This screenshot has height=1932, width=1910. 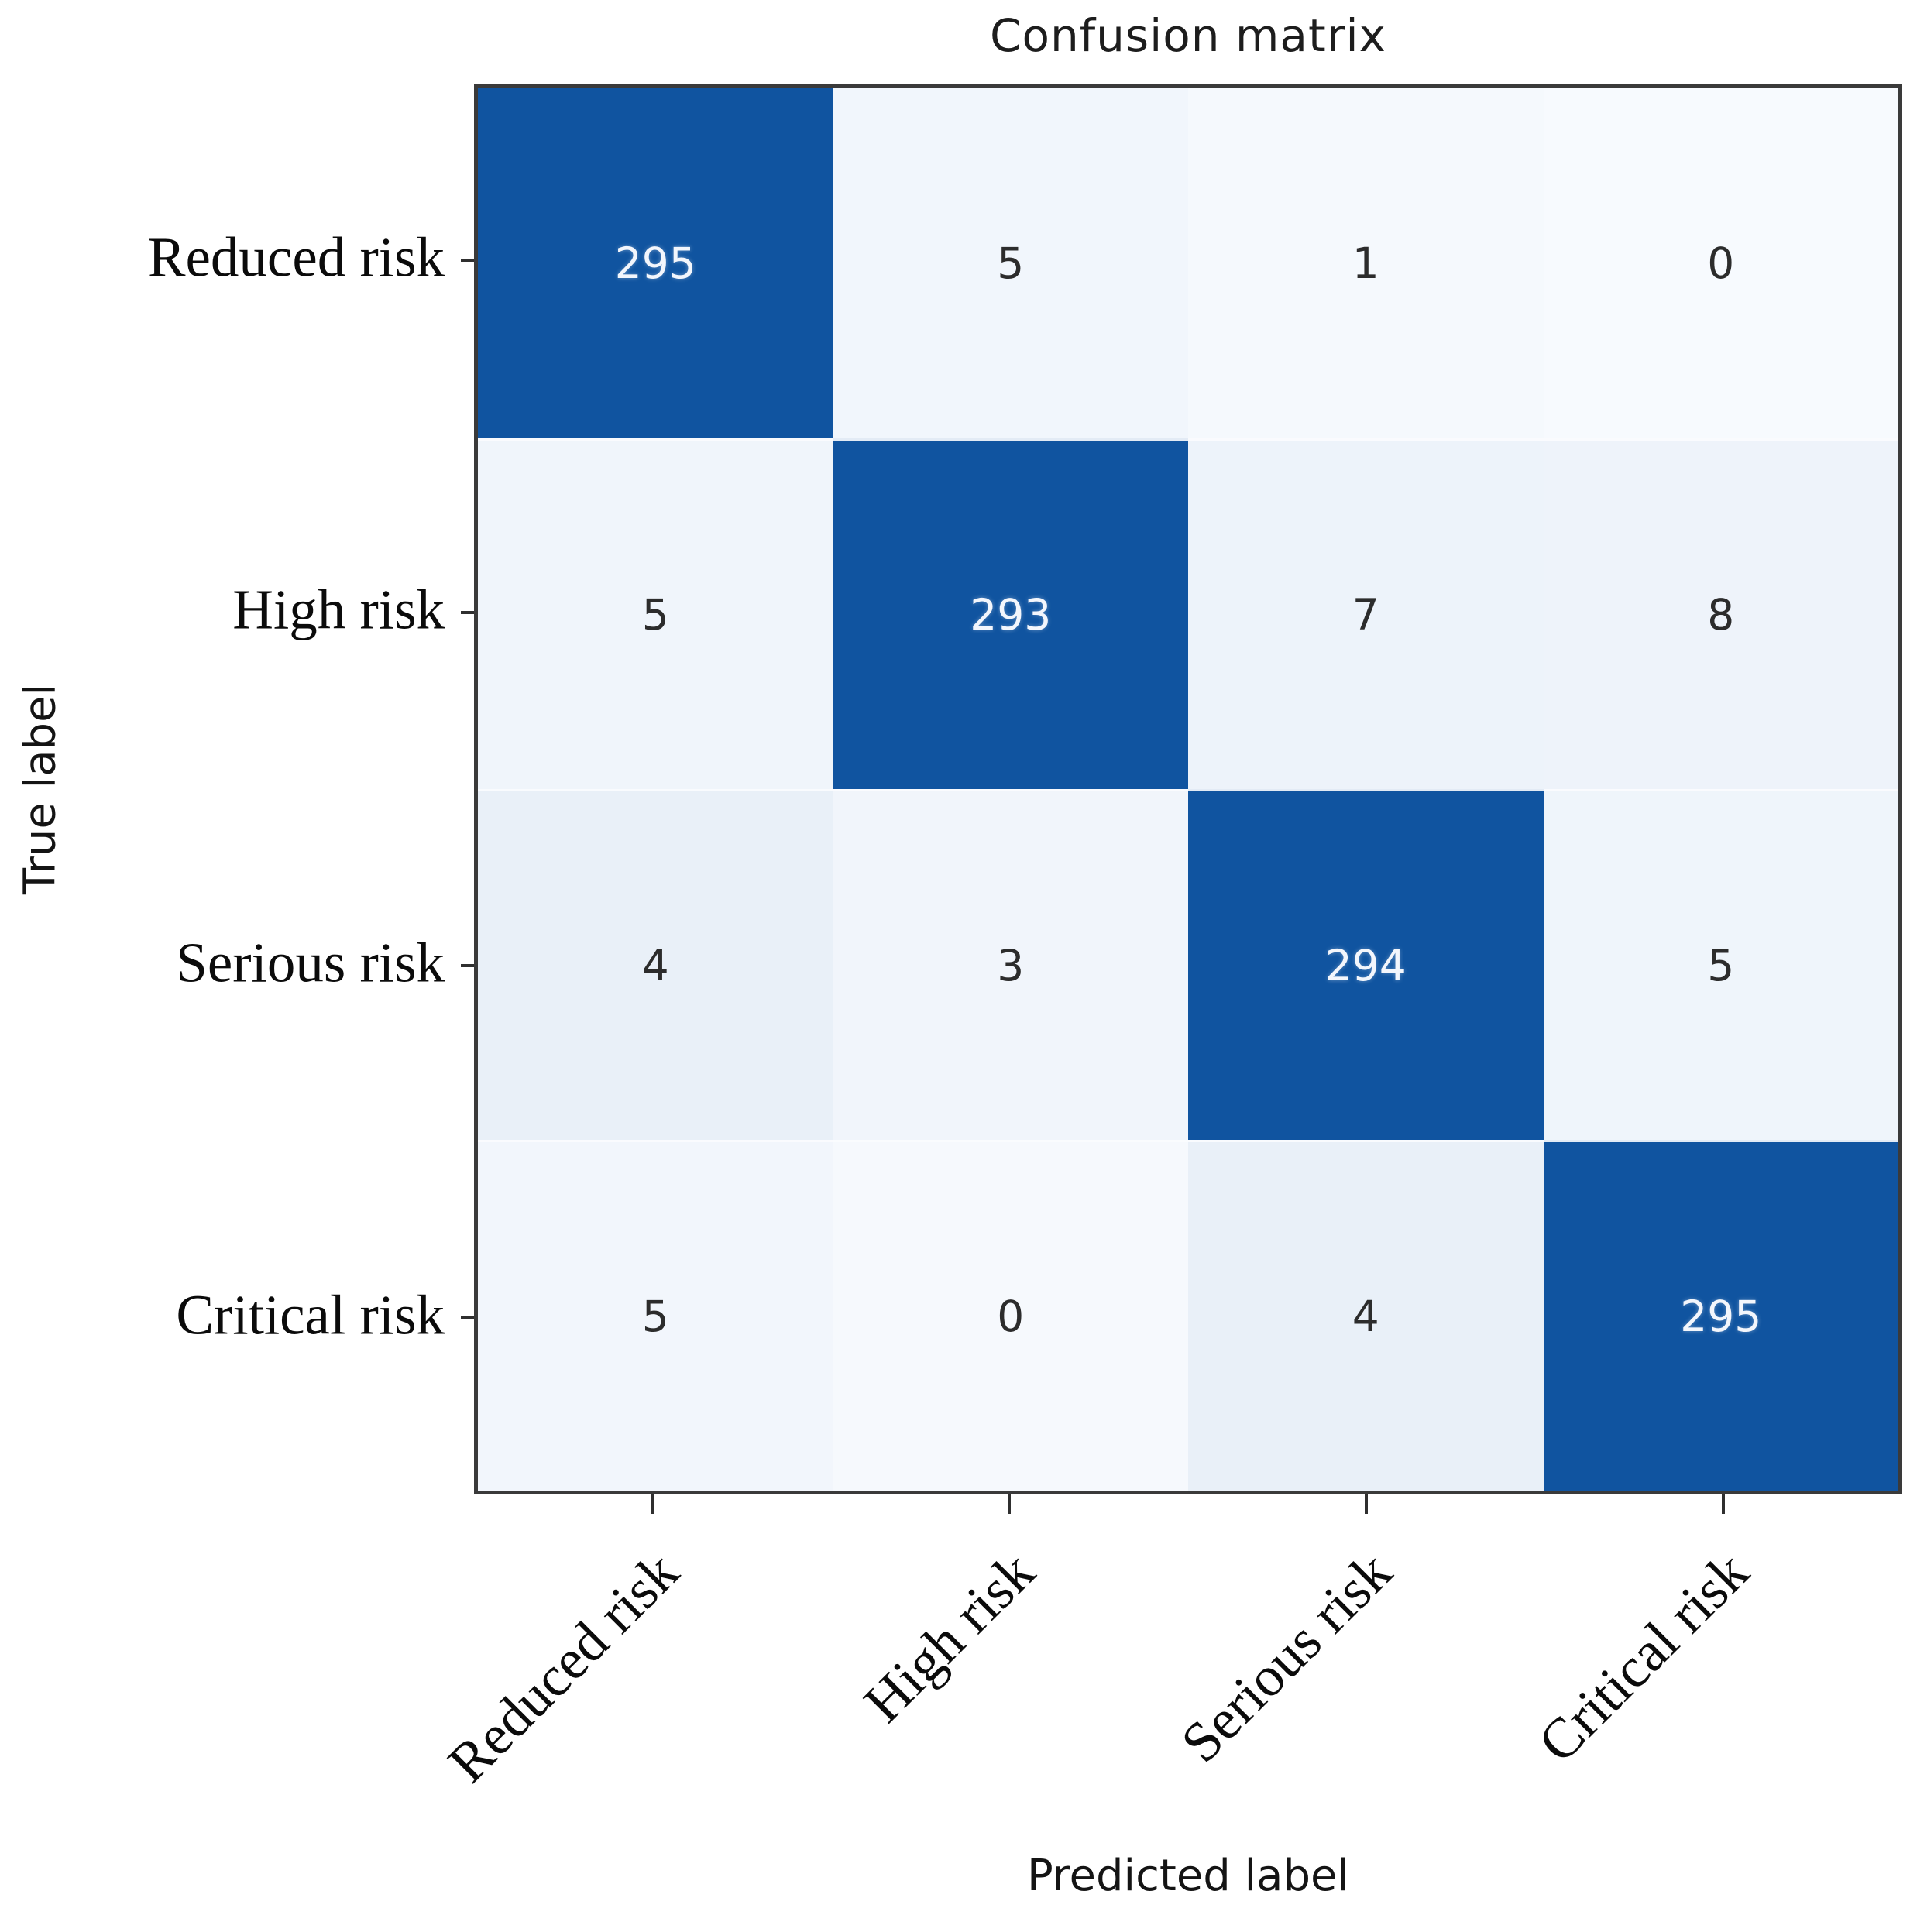 What do you see at coordinates (562, 1666) in the screenshot?
I see `x-tick-label-reduced-risk: Reduced risk` at bounding box center [562, 1666].